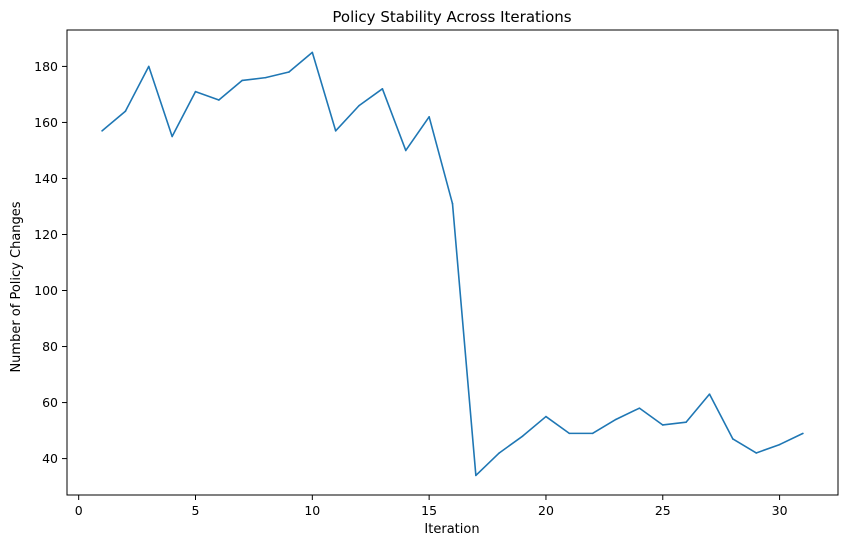  I want to click on y-tick-label: 40, so click(50, 458).